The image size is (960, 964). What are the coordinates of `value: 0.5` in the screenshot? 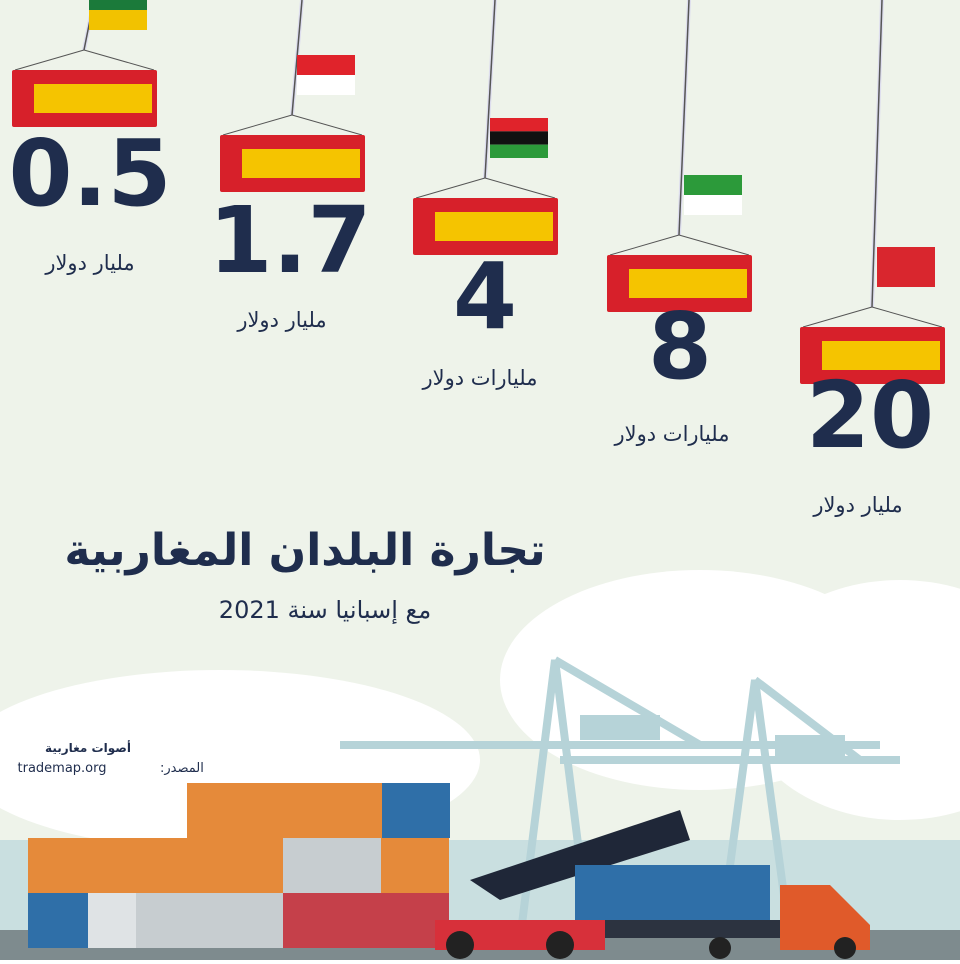 It's located at (90, 173).